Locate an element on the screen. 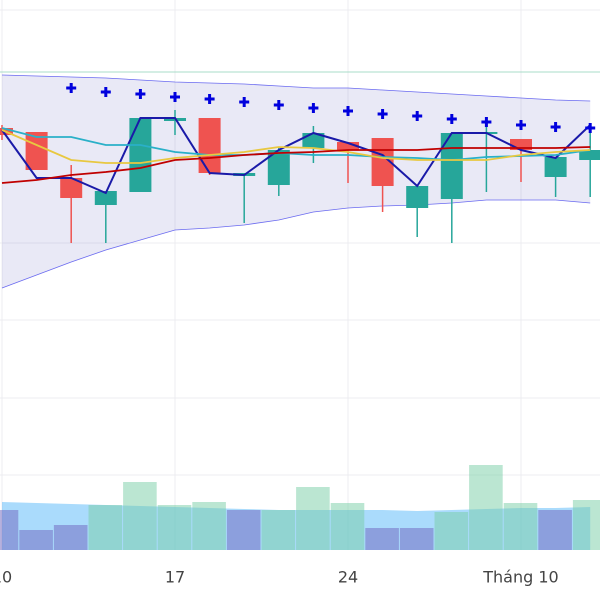 This screenshot has width=600, height=600. band-upper is located at coordinates (296, 88).